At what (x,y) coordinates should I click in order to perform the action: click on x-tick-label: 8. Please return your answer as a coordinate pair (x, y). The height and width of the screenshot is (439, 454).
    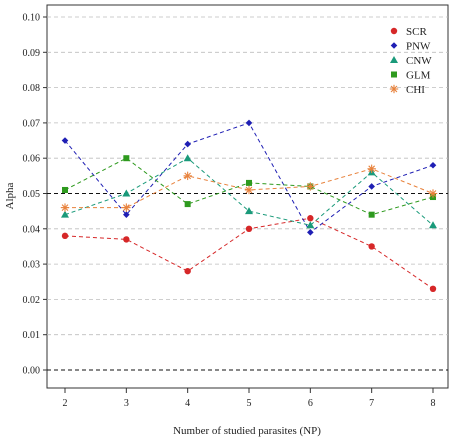
    Looking at the image, I should click on (433, 403).